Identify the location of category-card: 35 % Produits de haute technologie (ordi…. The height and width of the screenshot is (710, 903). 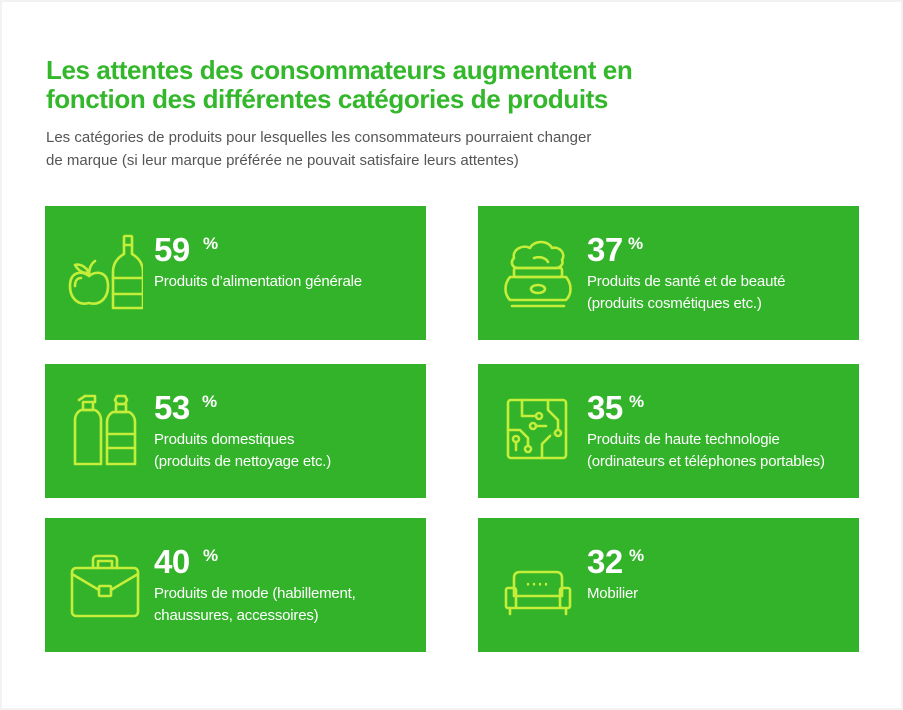
(668, 431).